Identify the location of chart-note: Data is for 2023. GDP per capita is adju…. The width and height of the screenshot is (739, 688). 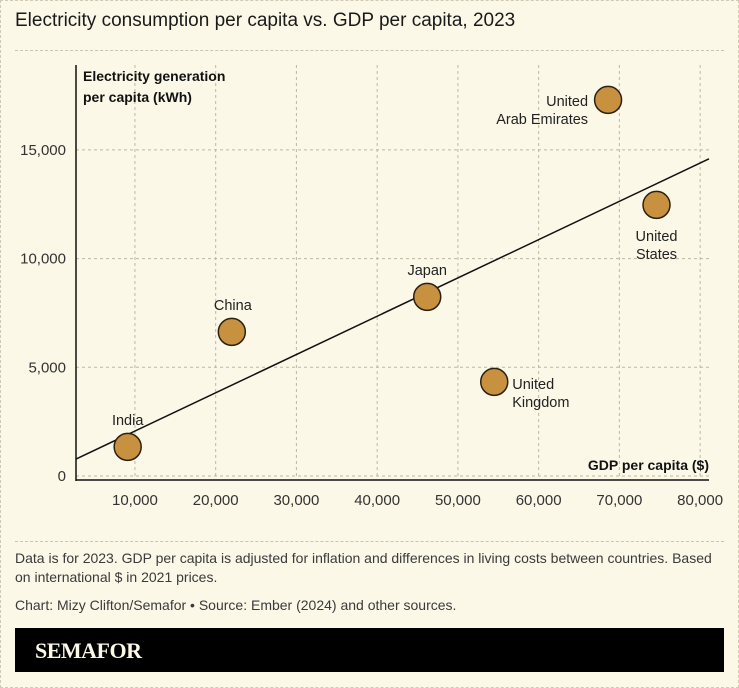
(363, 567).